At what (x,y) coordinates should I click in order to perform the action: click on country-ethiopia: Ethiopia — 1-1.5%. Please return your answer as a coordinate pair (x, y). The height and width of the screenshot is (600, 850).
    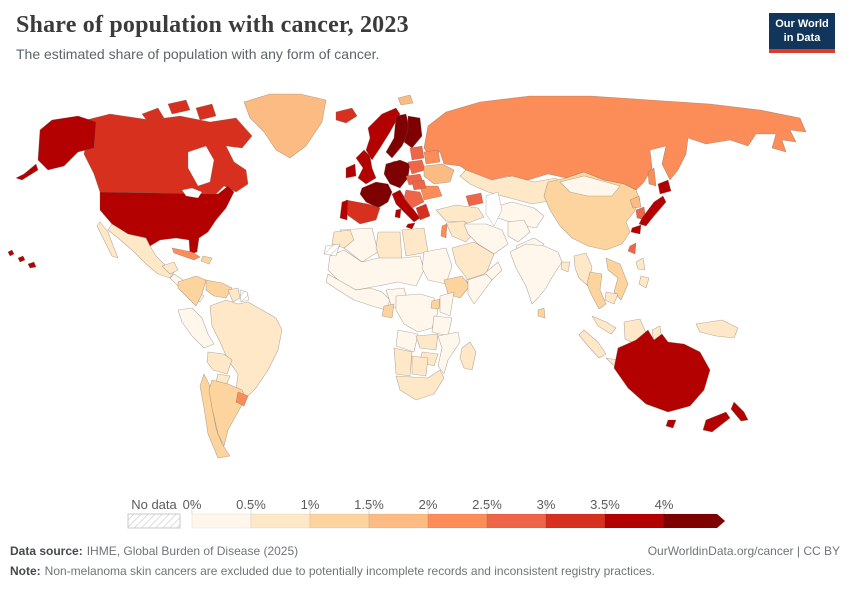
    Looking at the image, I should click on (457, 287).